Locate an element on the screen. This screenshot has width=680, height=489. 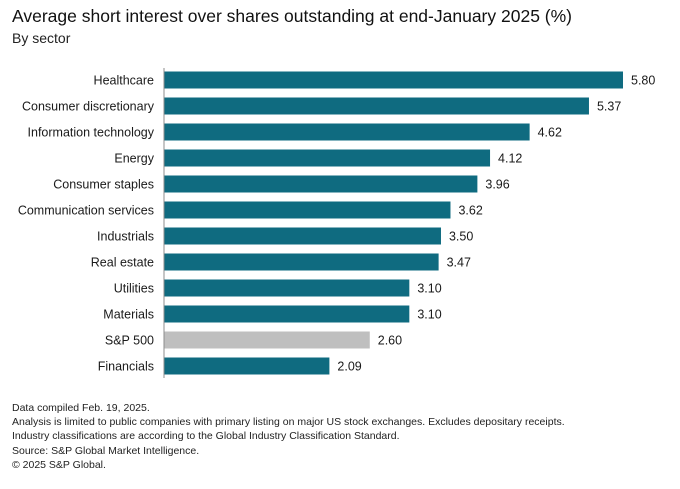
category-label-consumer-staples: Consumer staples is located at coordinates (103, 185).